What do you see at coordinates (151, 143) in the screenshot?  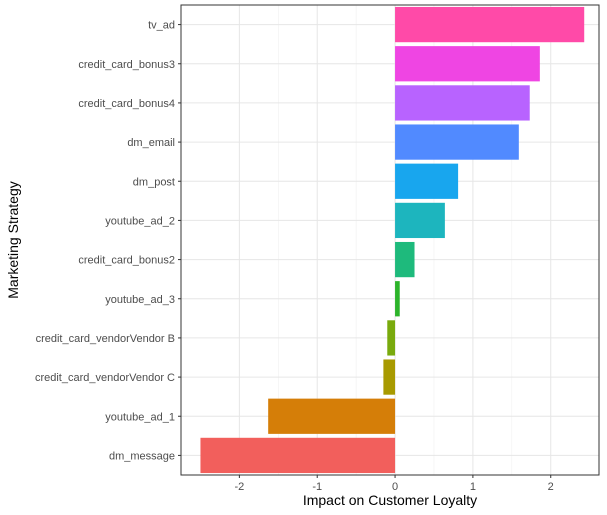 I see `y-tick-label: dm_email` at bounding box center [151, 143].